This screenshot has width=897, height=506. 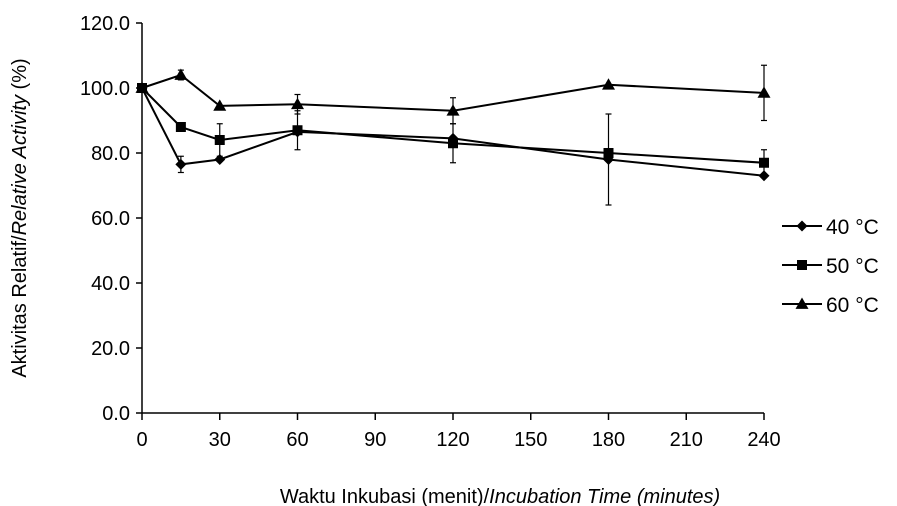 I want to click on x-tick-label: 150, so click(x=530, y=440).